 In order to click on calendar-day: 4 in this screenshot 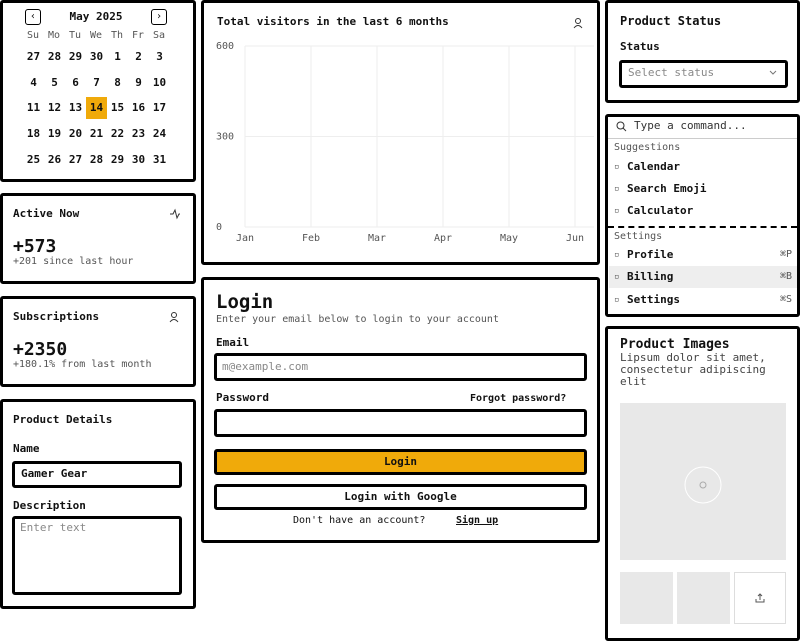, I will do `click(33, 82)`.